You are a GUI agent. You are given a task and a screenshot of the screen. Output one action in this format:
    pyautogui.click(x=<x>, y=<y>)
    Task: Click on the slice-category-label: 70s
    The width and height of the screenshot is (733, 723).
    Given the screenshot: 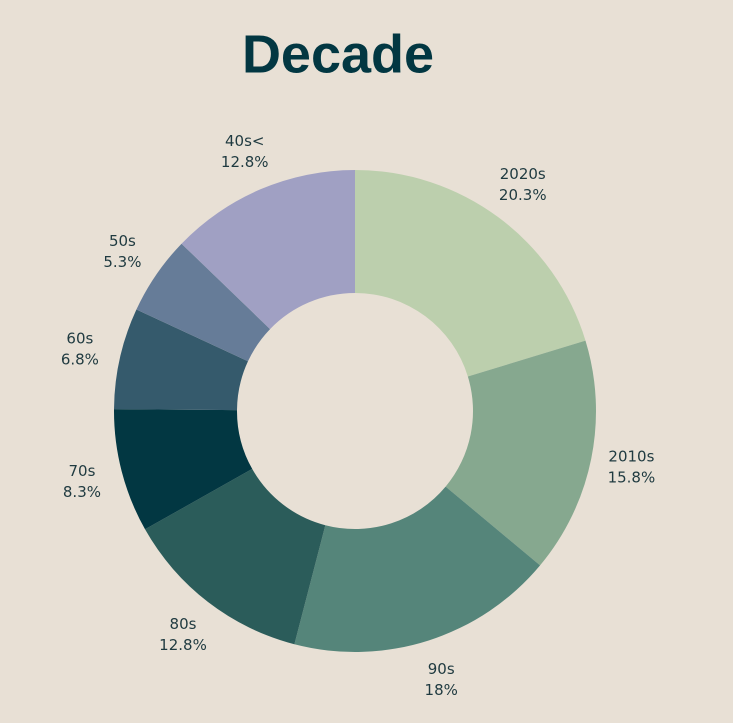 What is the action you would take?
    pyautogui.click(x=81, y=471)
    